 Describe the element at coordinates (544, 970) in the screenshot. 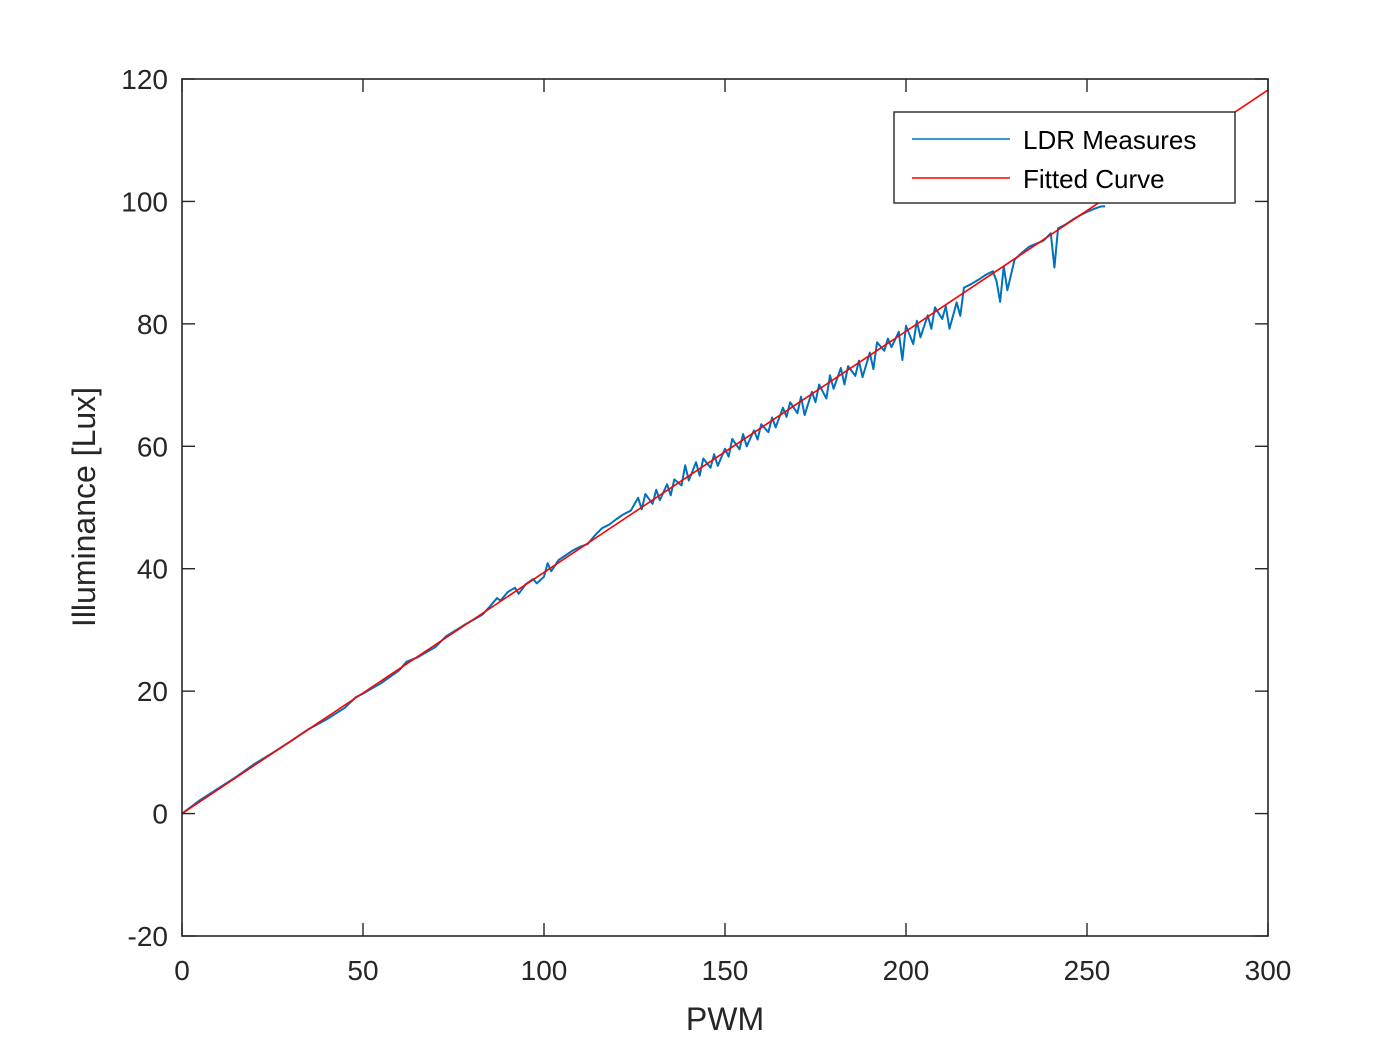

I see `x-tick-label: 100` at that location.